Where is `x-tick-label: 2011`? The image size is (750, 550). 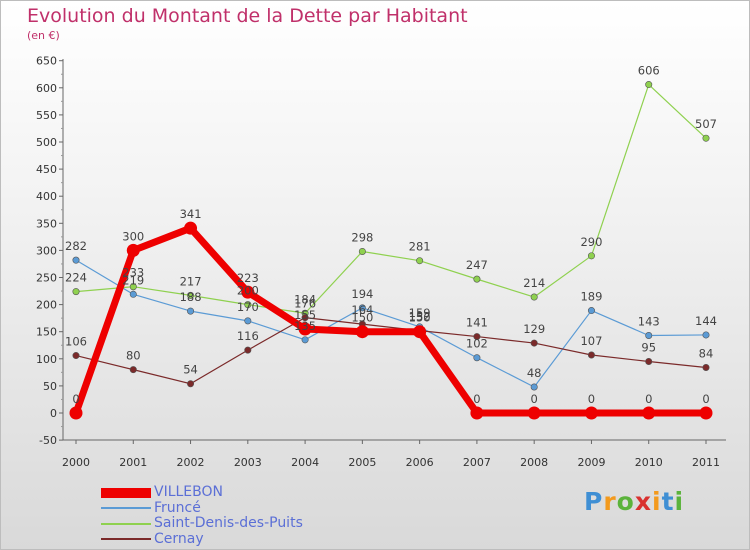 x-tick-label: 2011 is located at coordinates (706, 462).